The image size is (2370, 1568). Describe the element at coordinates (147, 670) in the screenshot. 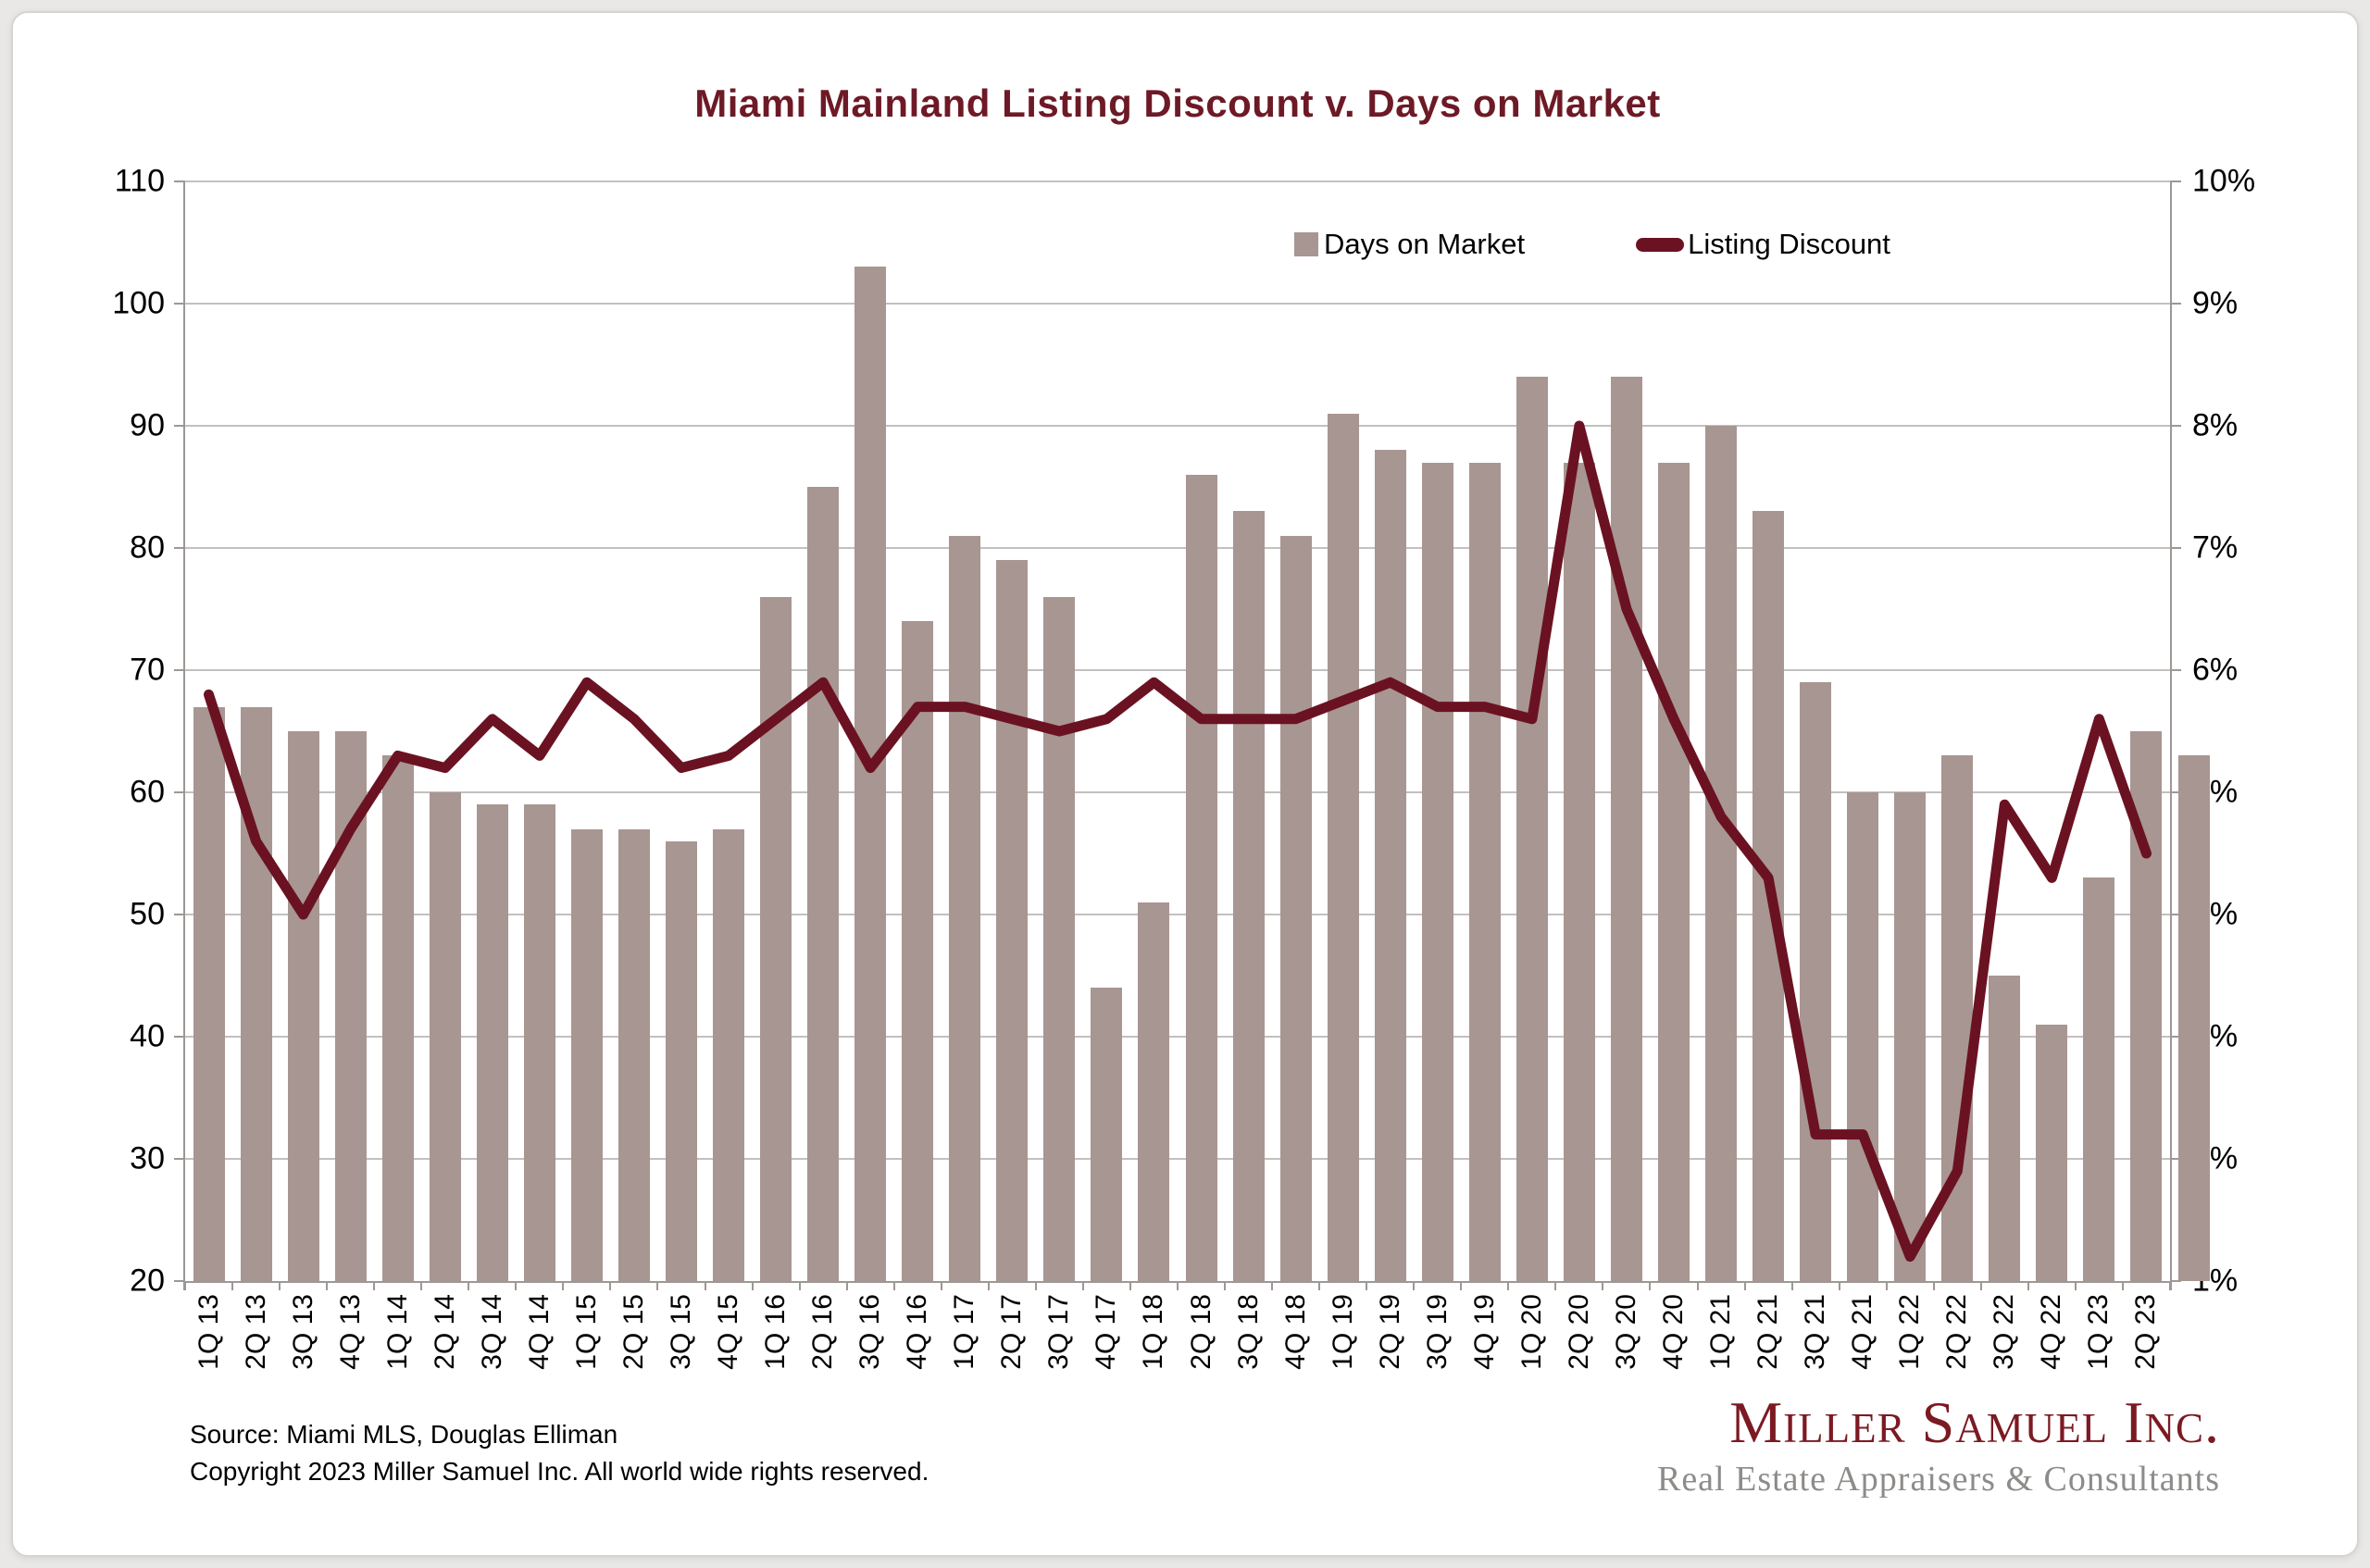

I see `y-axis-label-left: 70` at that location.